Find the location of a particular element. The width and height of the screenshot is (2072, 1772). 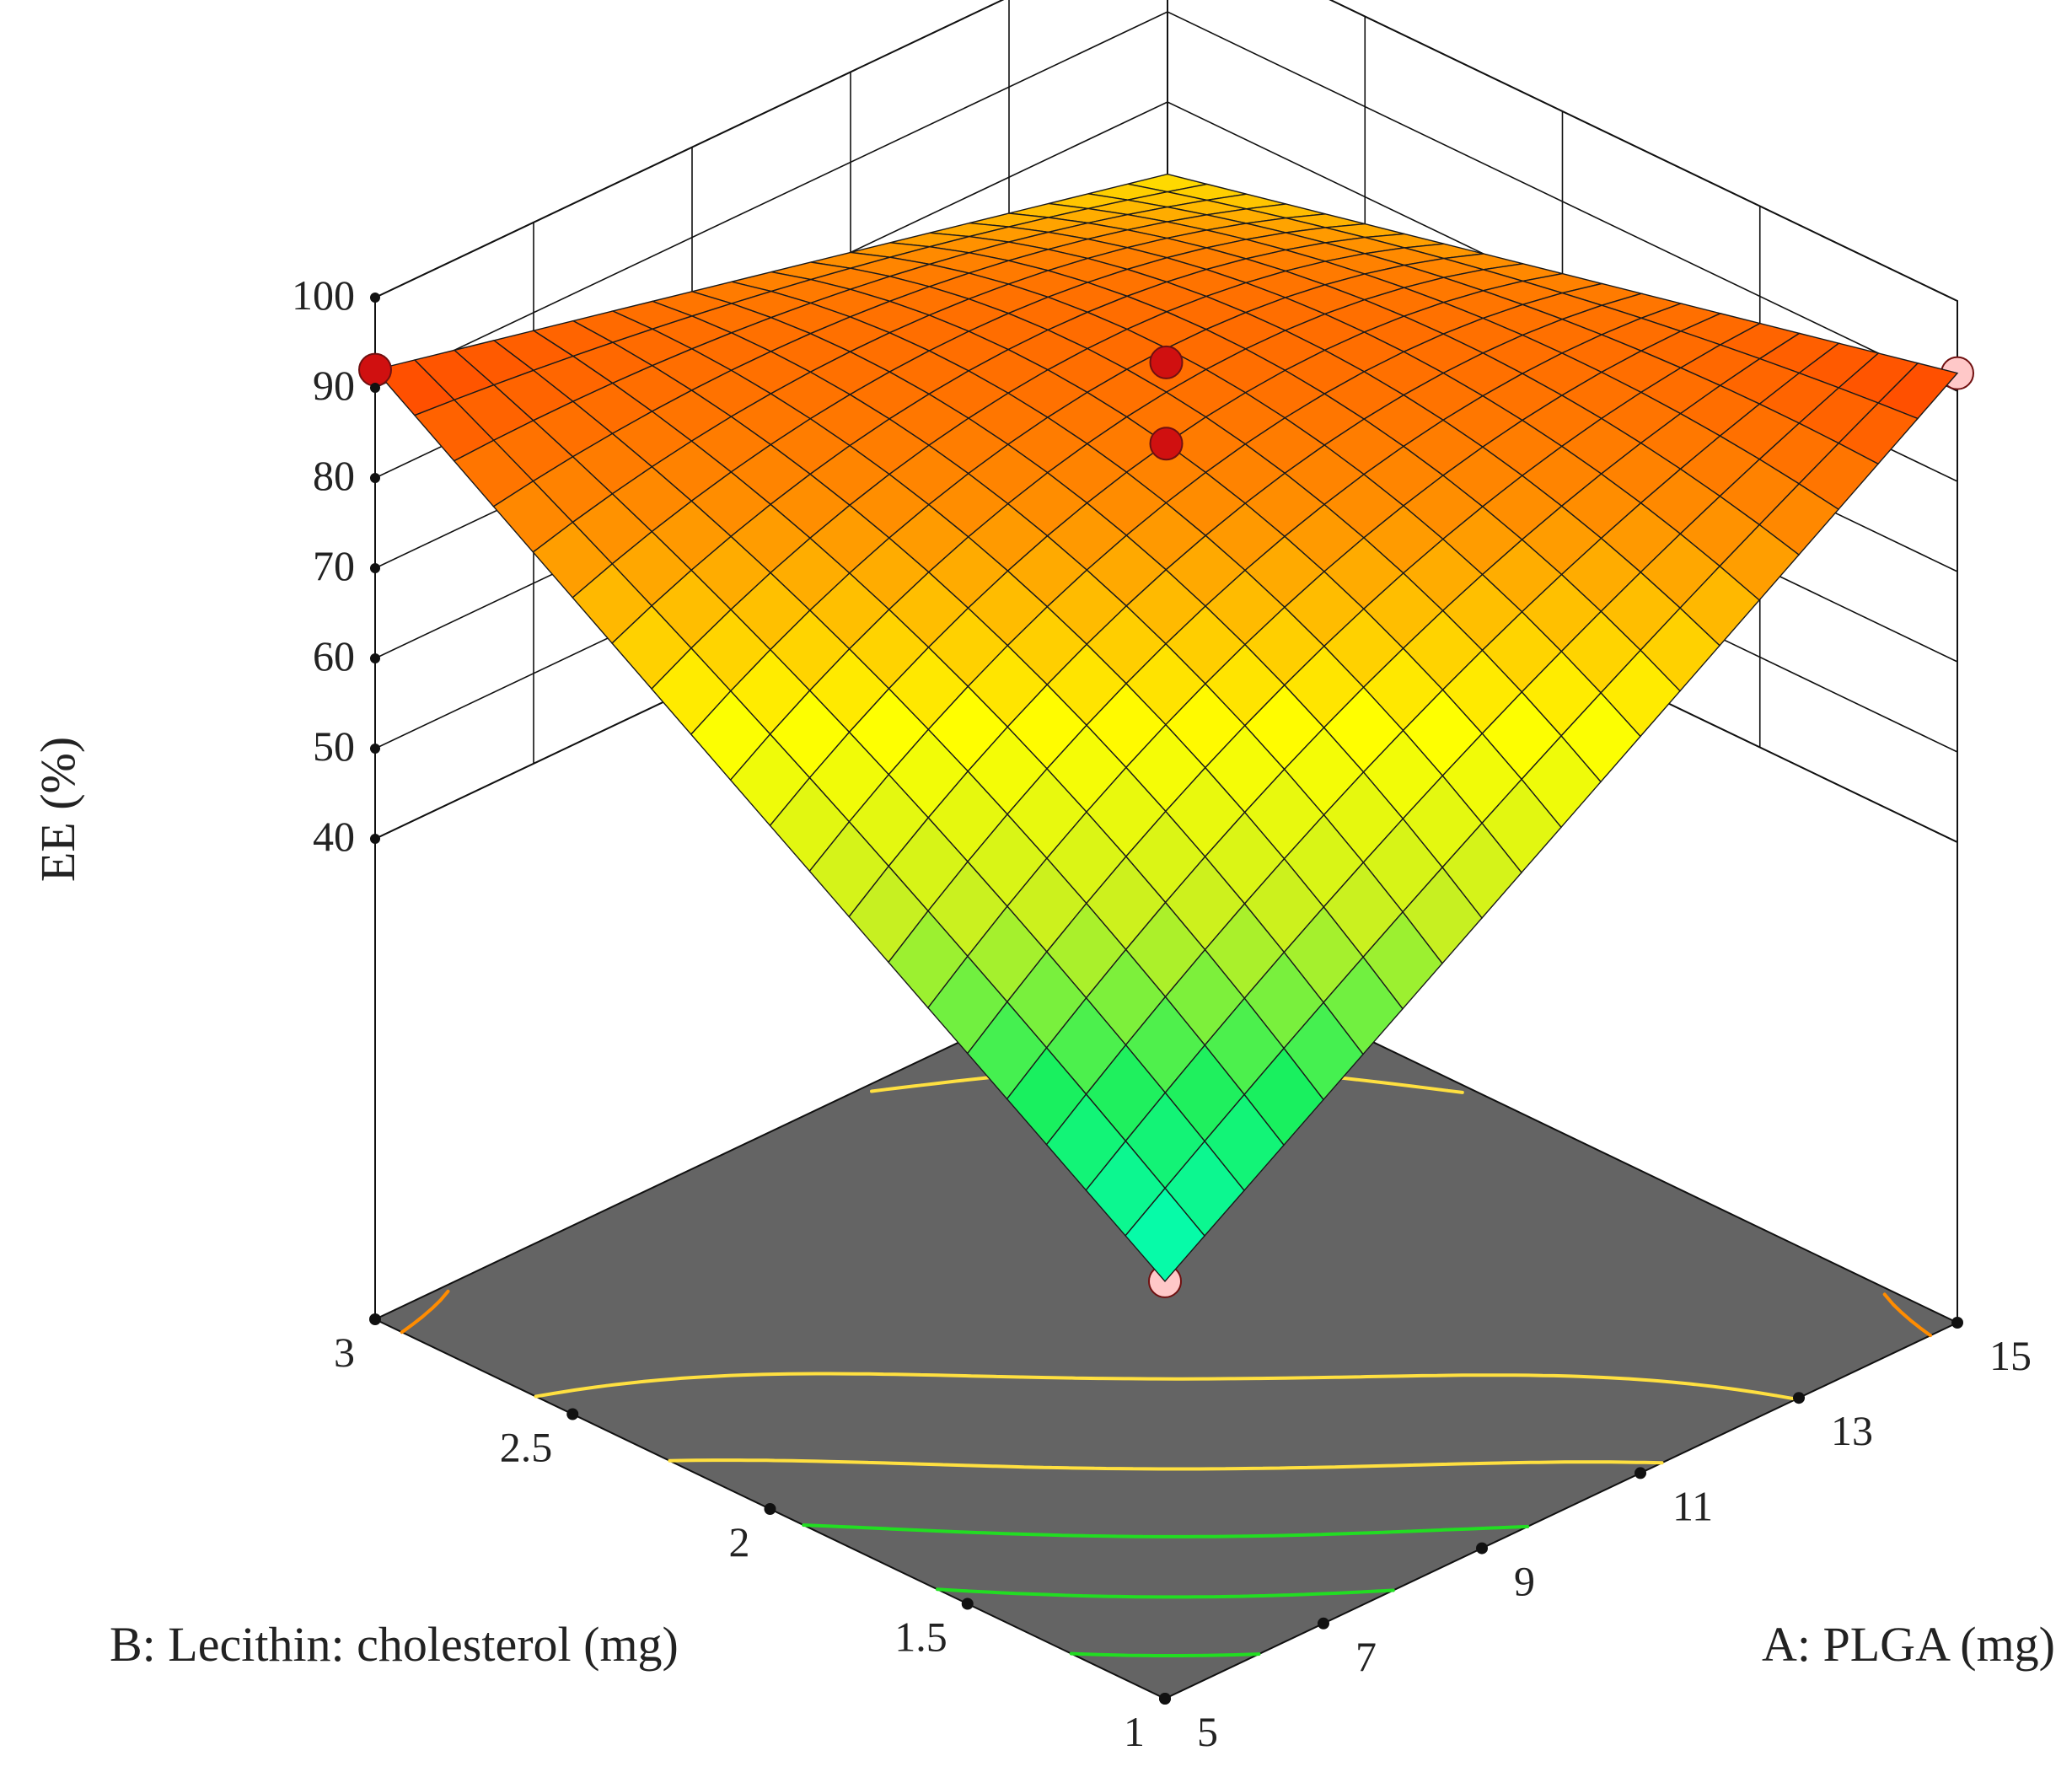

z-tick-label: 50 is located at coordinates (334, 746).